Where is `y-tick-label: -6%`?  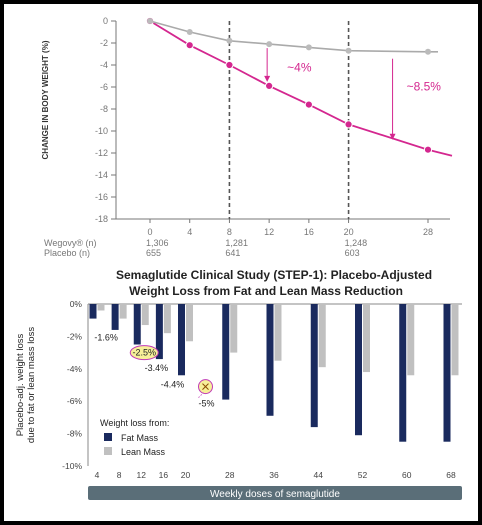
y-tick-label: -6% is located at coordinates (75, 401).